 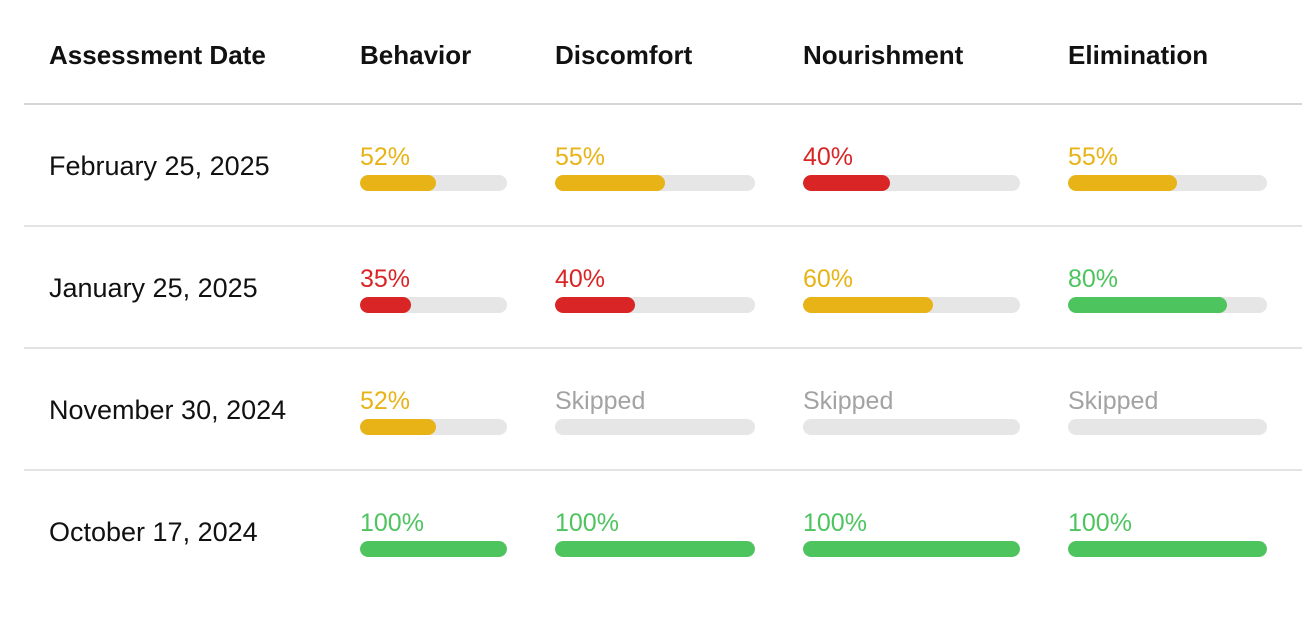 What do you see at coordinates (911, 533) in the screenshot?
I see `nourishment-score: 100%` at bounding box center [911, 533].